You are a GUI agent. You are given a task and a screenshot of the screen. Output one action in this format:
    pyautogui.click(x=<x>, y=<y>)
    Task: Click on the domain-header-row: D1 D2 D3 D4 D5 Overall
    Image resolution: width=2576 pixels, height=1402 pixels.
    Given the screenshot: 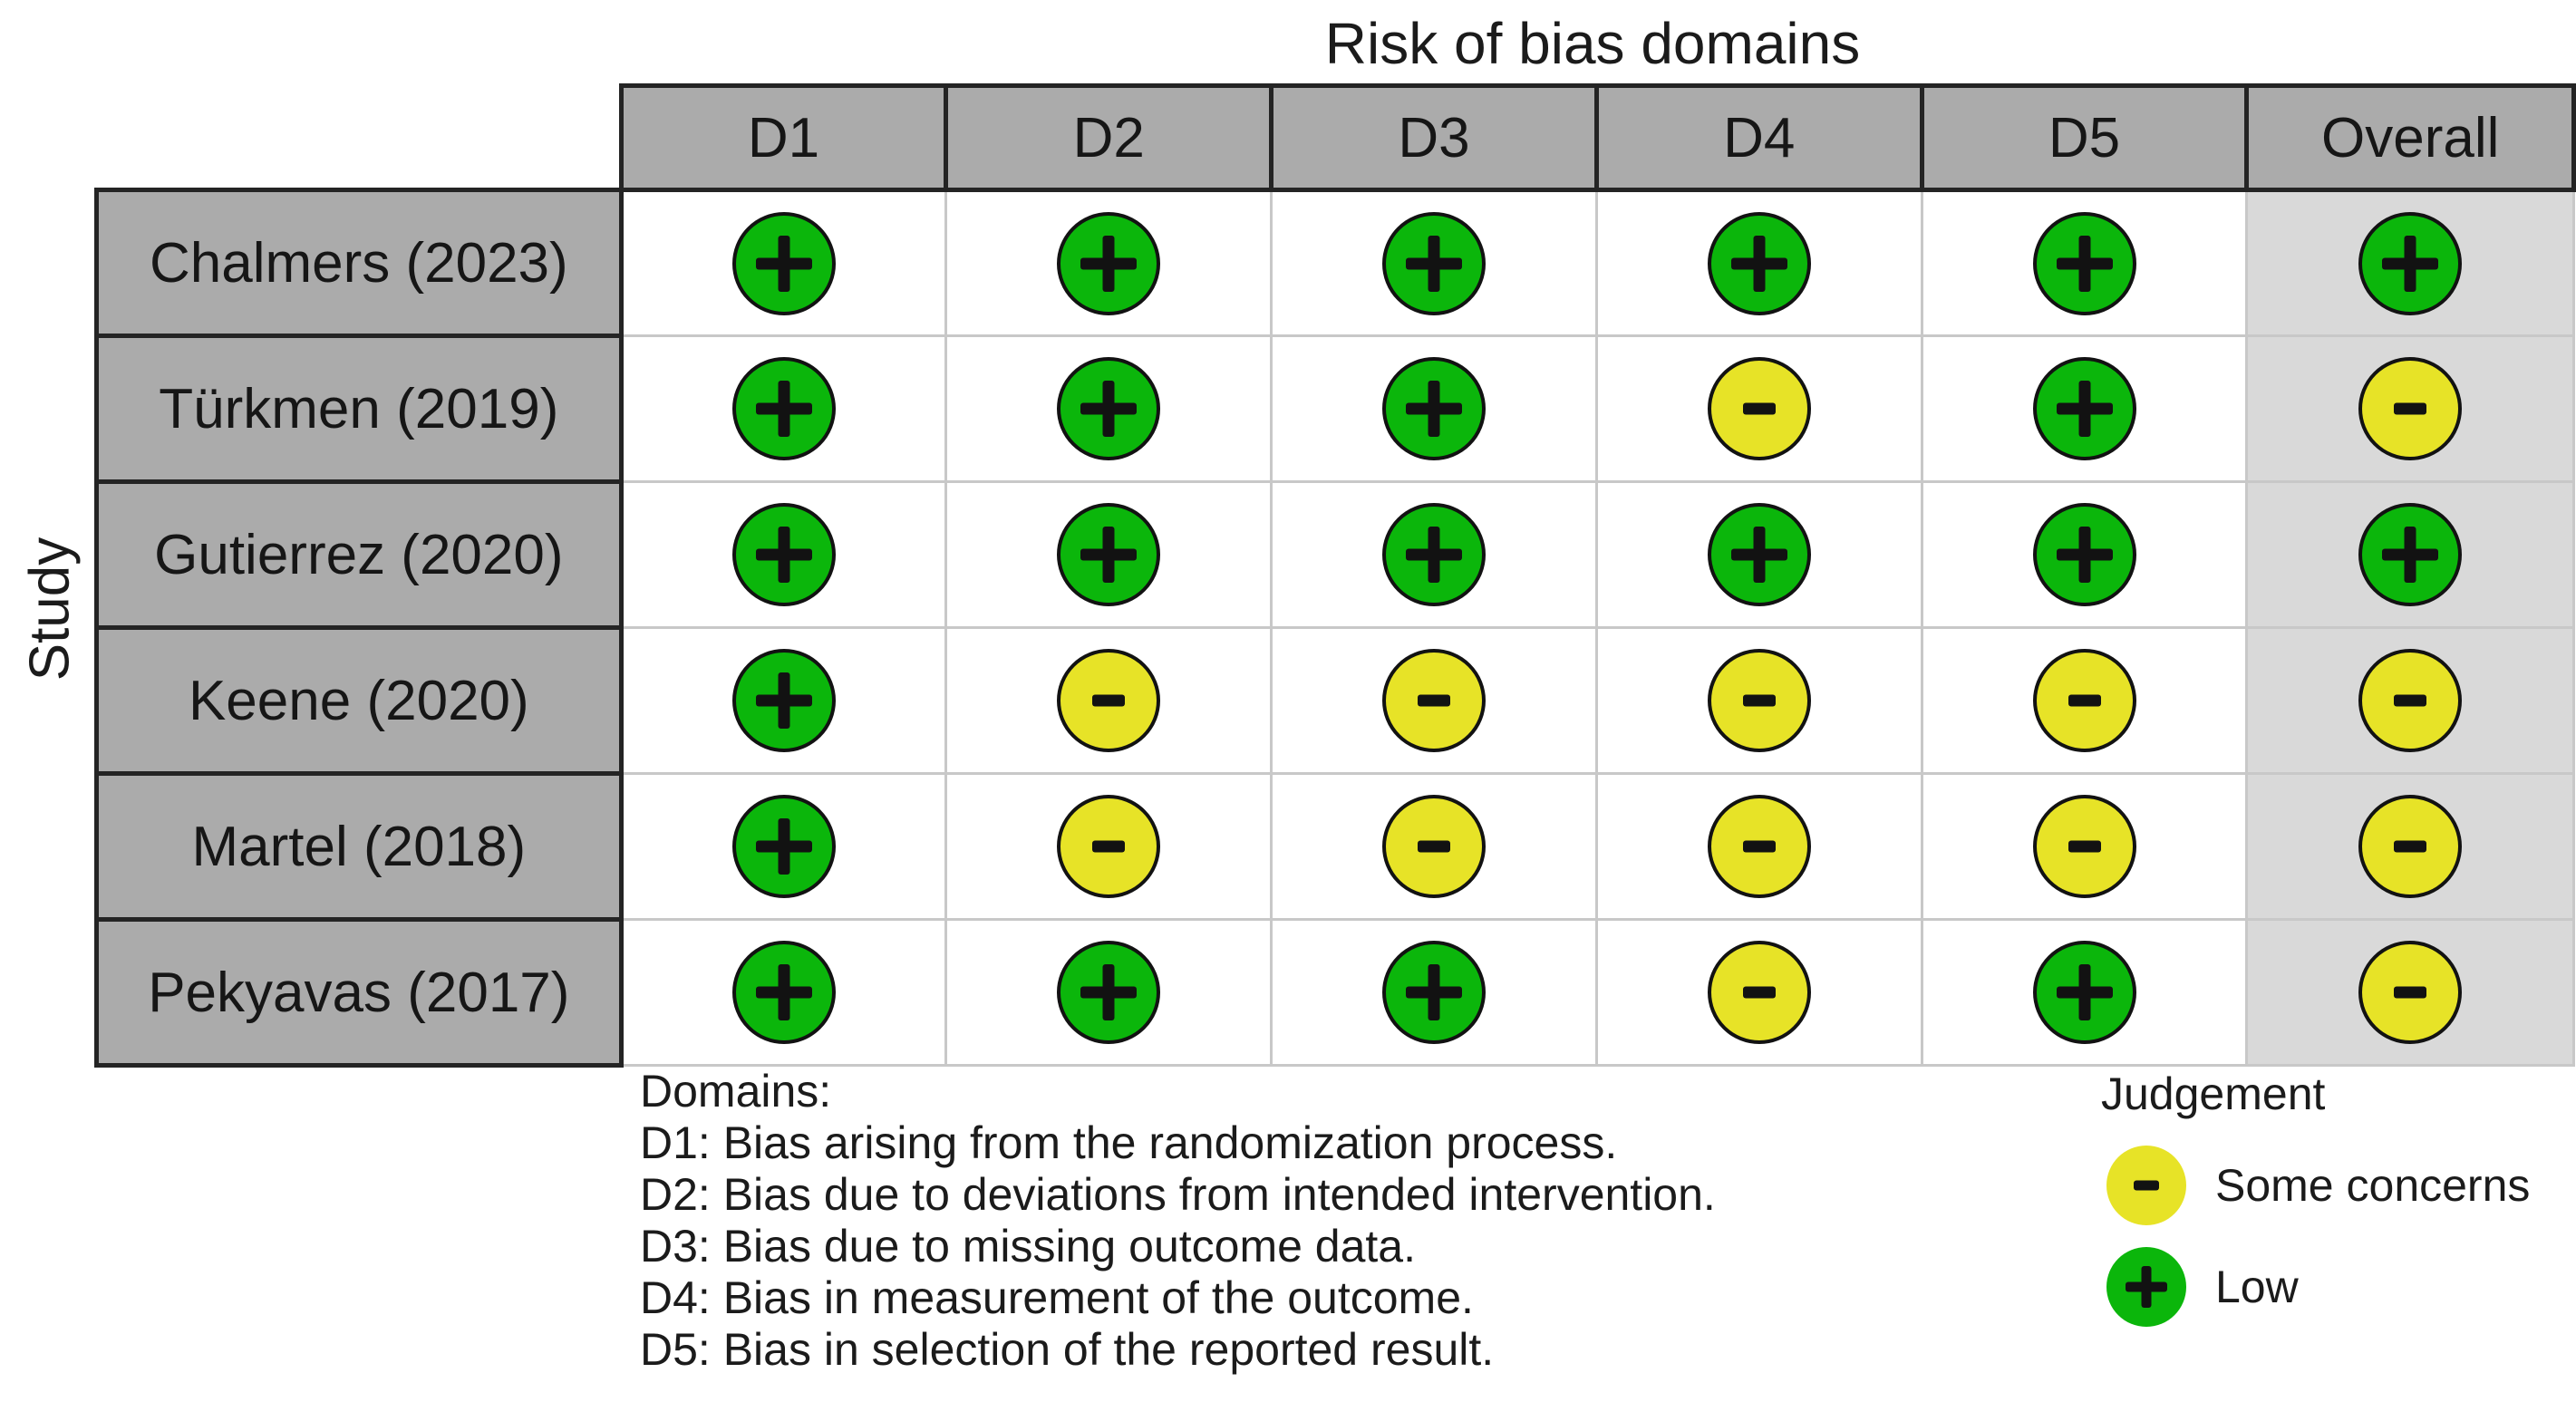 What is the action you would take?
    pyautogui.click(x=1336, y=138)
    